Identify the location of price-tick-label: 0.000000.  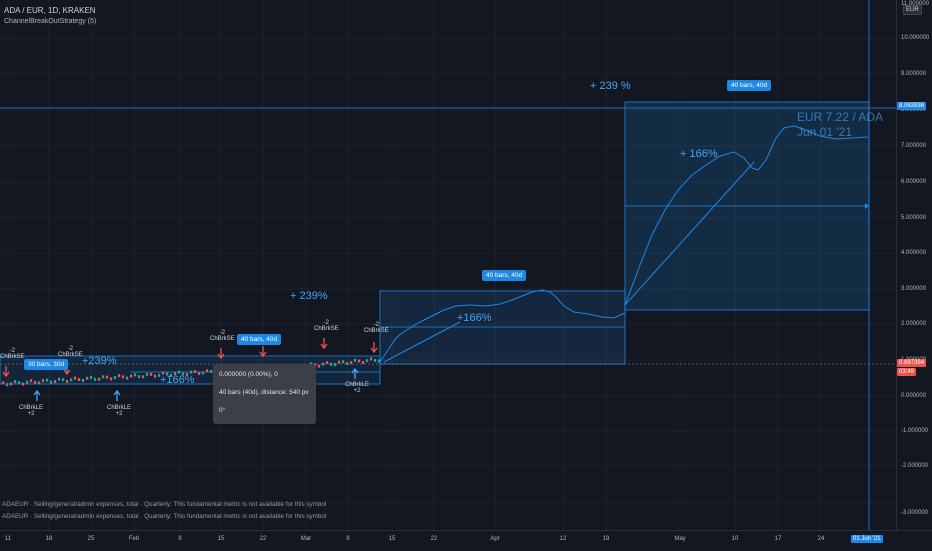
(914, 396).